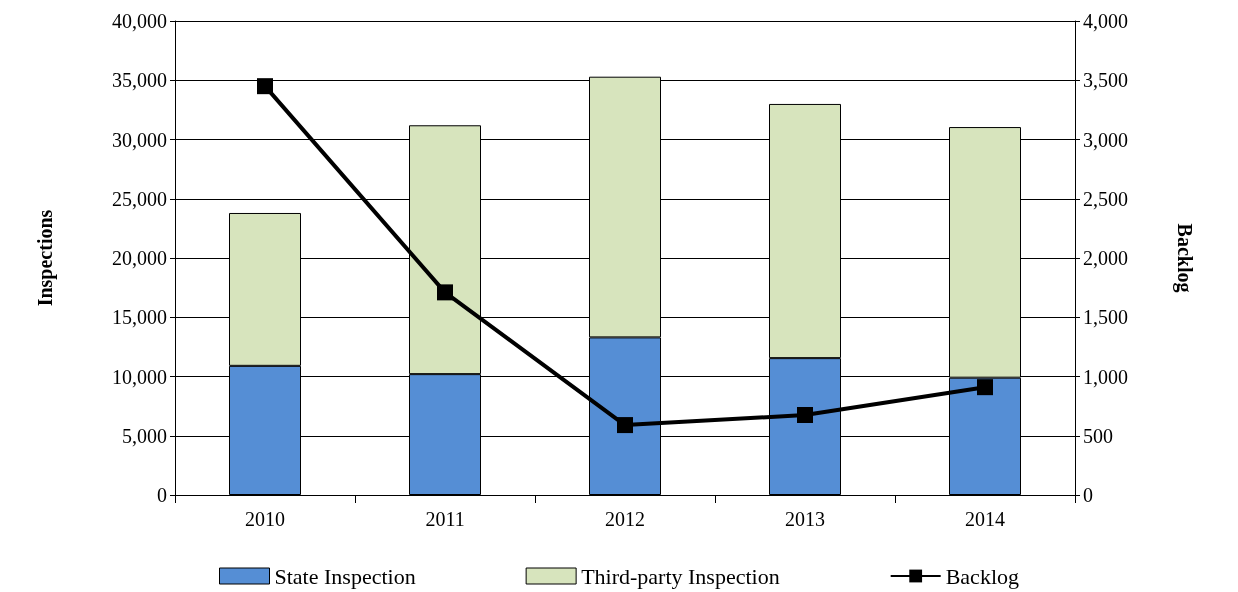  What do you see at coordinates (1105, 80) in the screenshot?
I see `y2-tick-label: 3,500` at bounding box center [1105, 80].